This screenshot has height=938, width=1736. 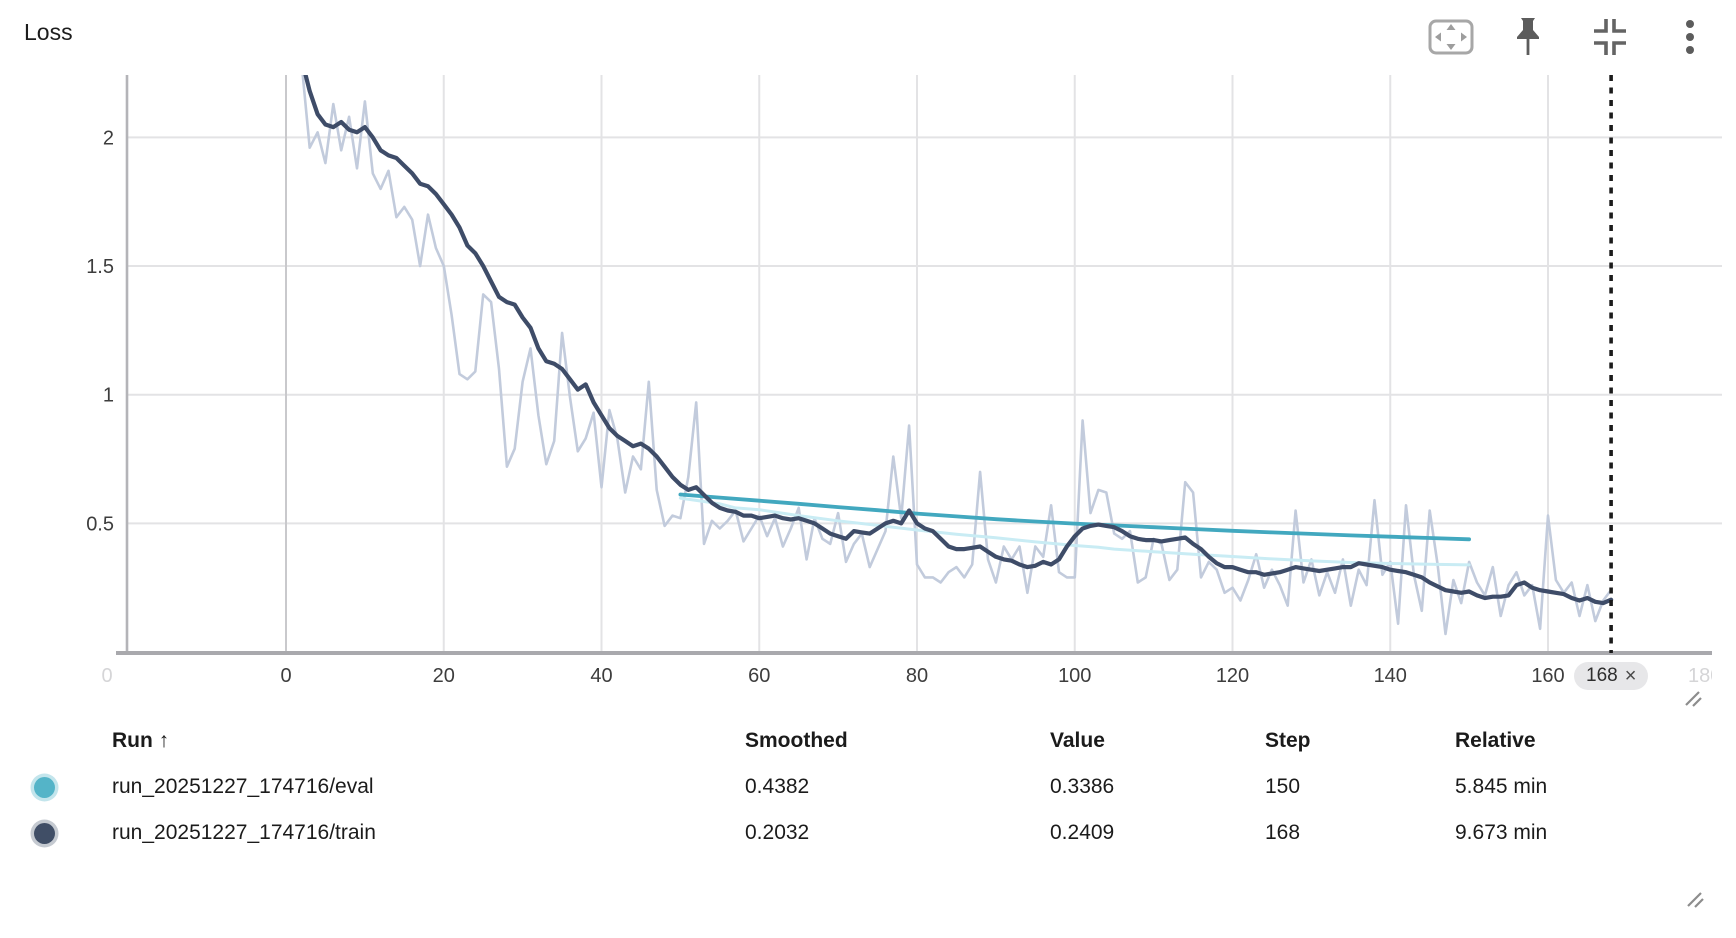 I want to click on run-name: run_20251227_174716/eval, so click(x=243, y=786).